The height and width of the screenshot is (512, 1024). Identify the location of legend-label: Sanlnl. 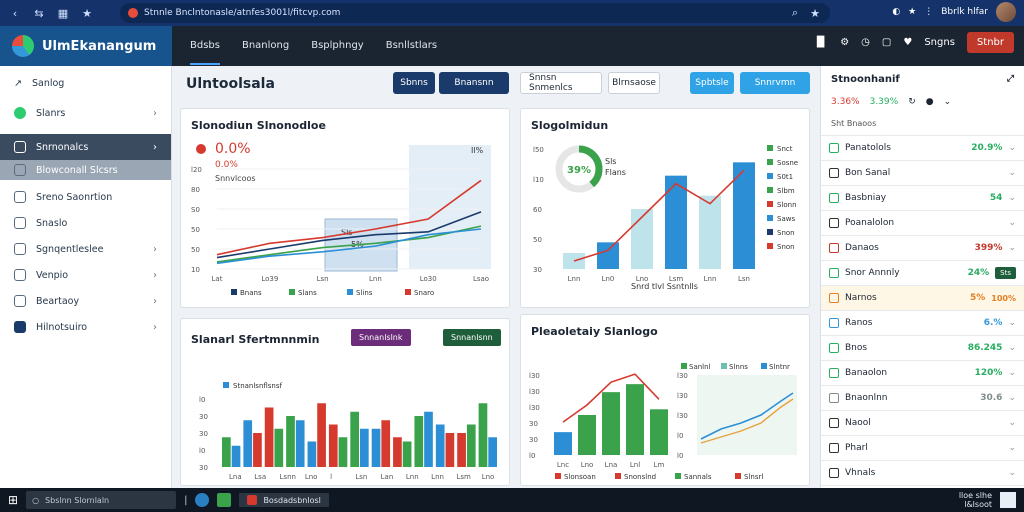
(700, 367).